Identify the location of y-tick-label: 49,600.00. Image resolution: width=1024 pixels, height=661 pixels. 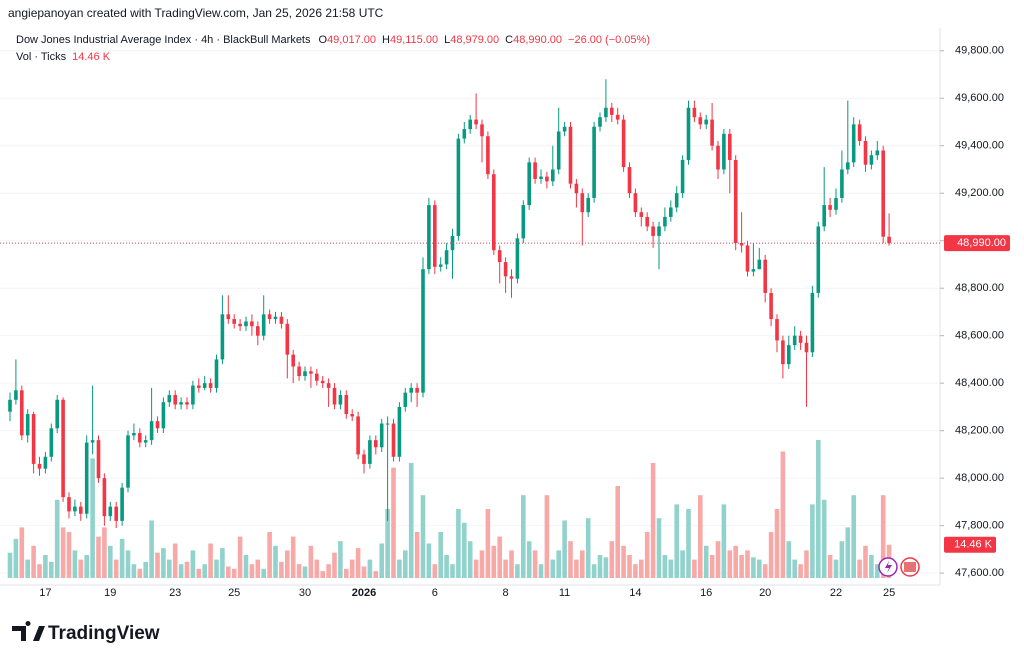
(979, 98).